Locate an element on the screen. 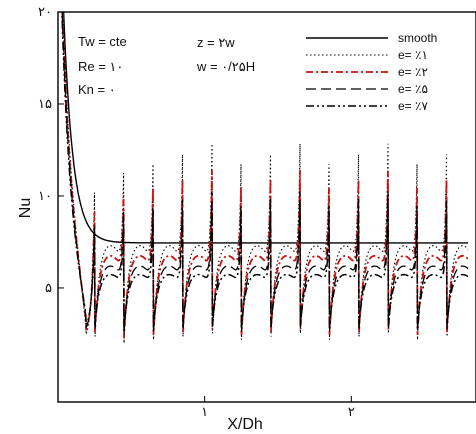 This screenshot has height=434, width=476. legend-label-4: e= ٪۷ is located at coordinates (413, 106).